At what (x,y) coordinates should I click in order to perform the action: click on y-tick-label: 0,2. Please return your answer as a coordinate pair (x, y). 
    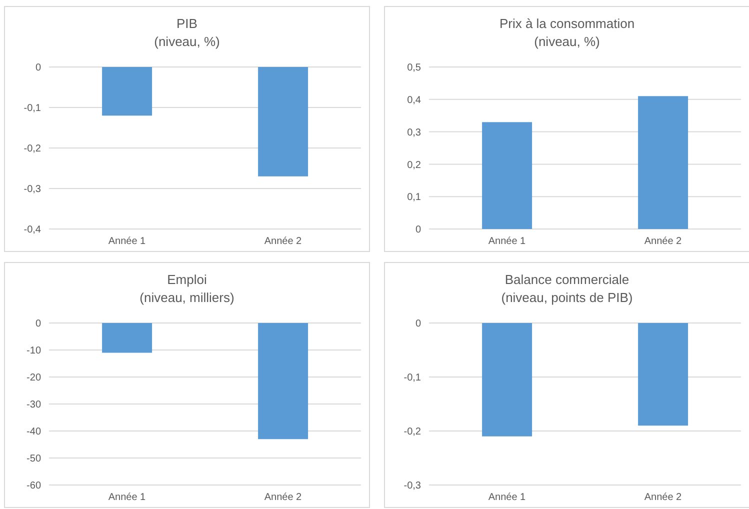
    Looking at the image, I should click on (414, 165).